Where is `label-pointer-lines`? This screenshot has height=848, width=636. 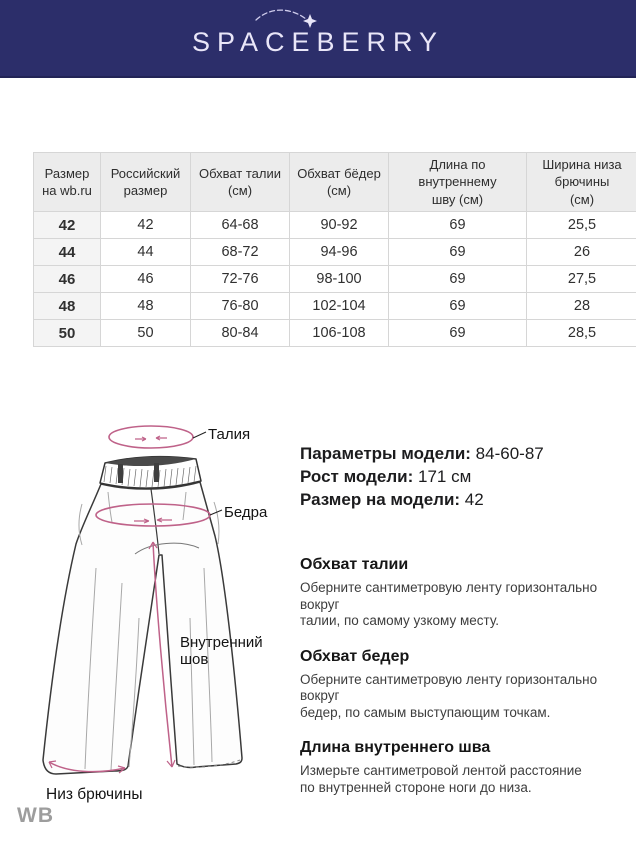 label-pointer-lines is located at coordinates (207, 473).